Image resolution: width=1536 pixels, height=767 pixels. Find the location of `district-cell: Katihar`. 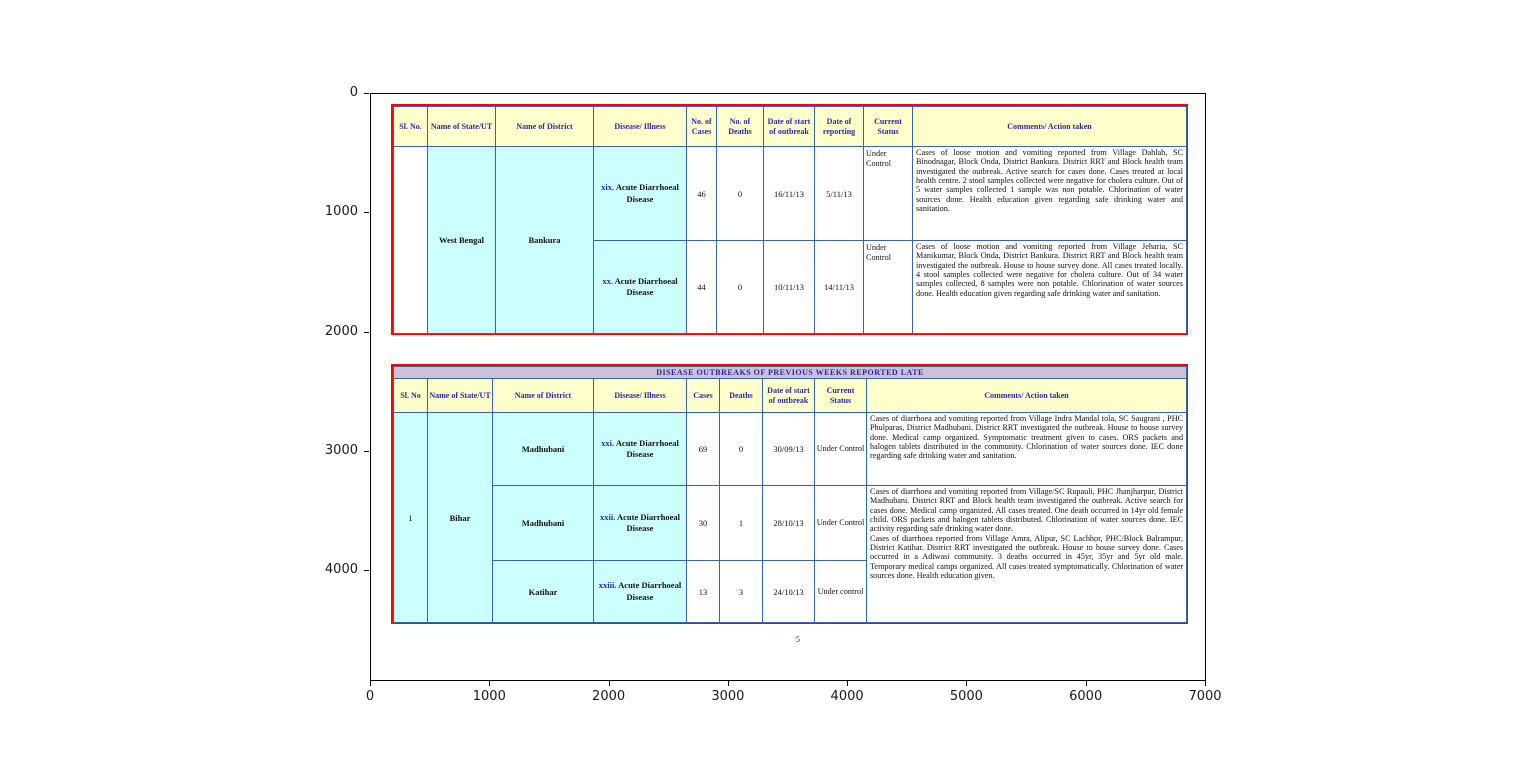

district-cell: Katihar is located at coordinates (543, 591).